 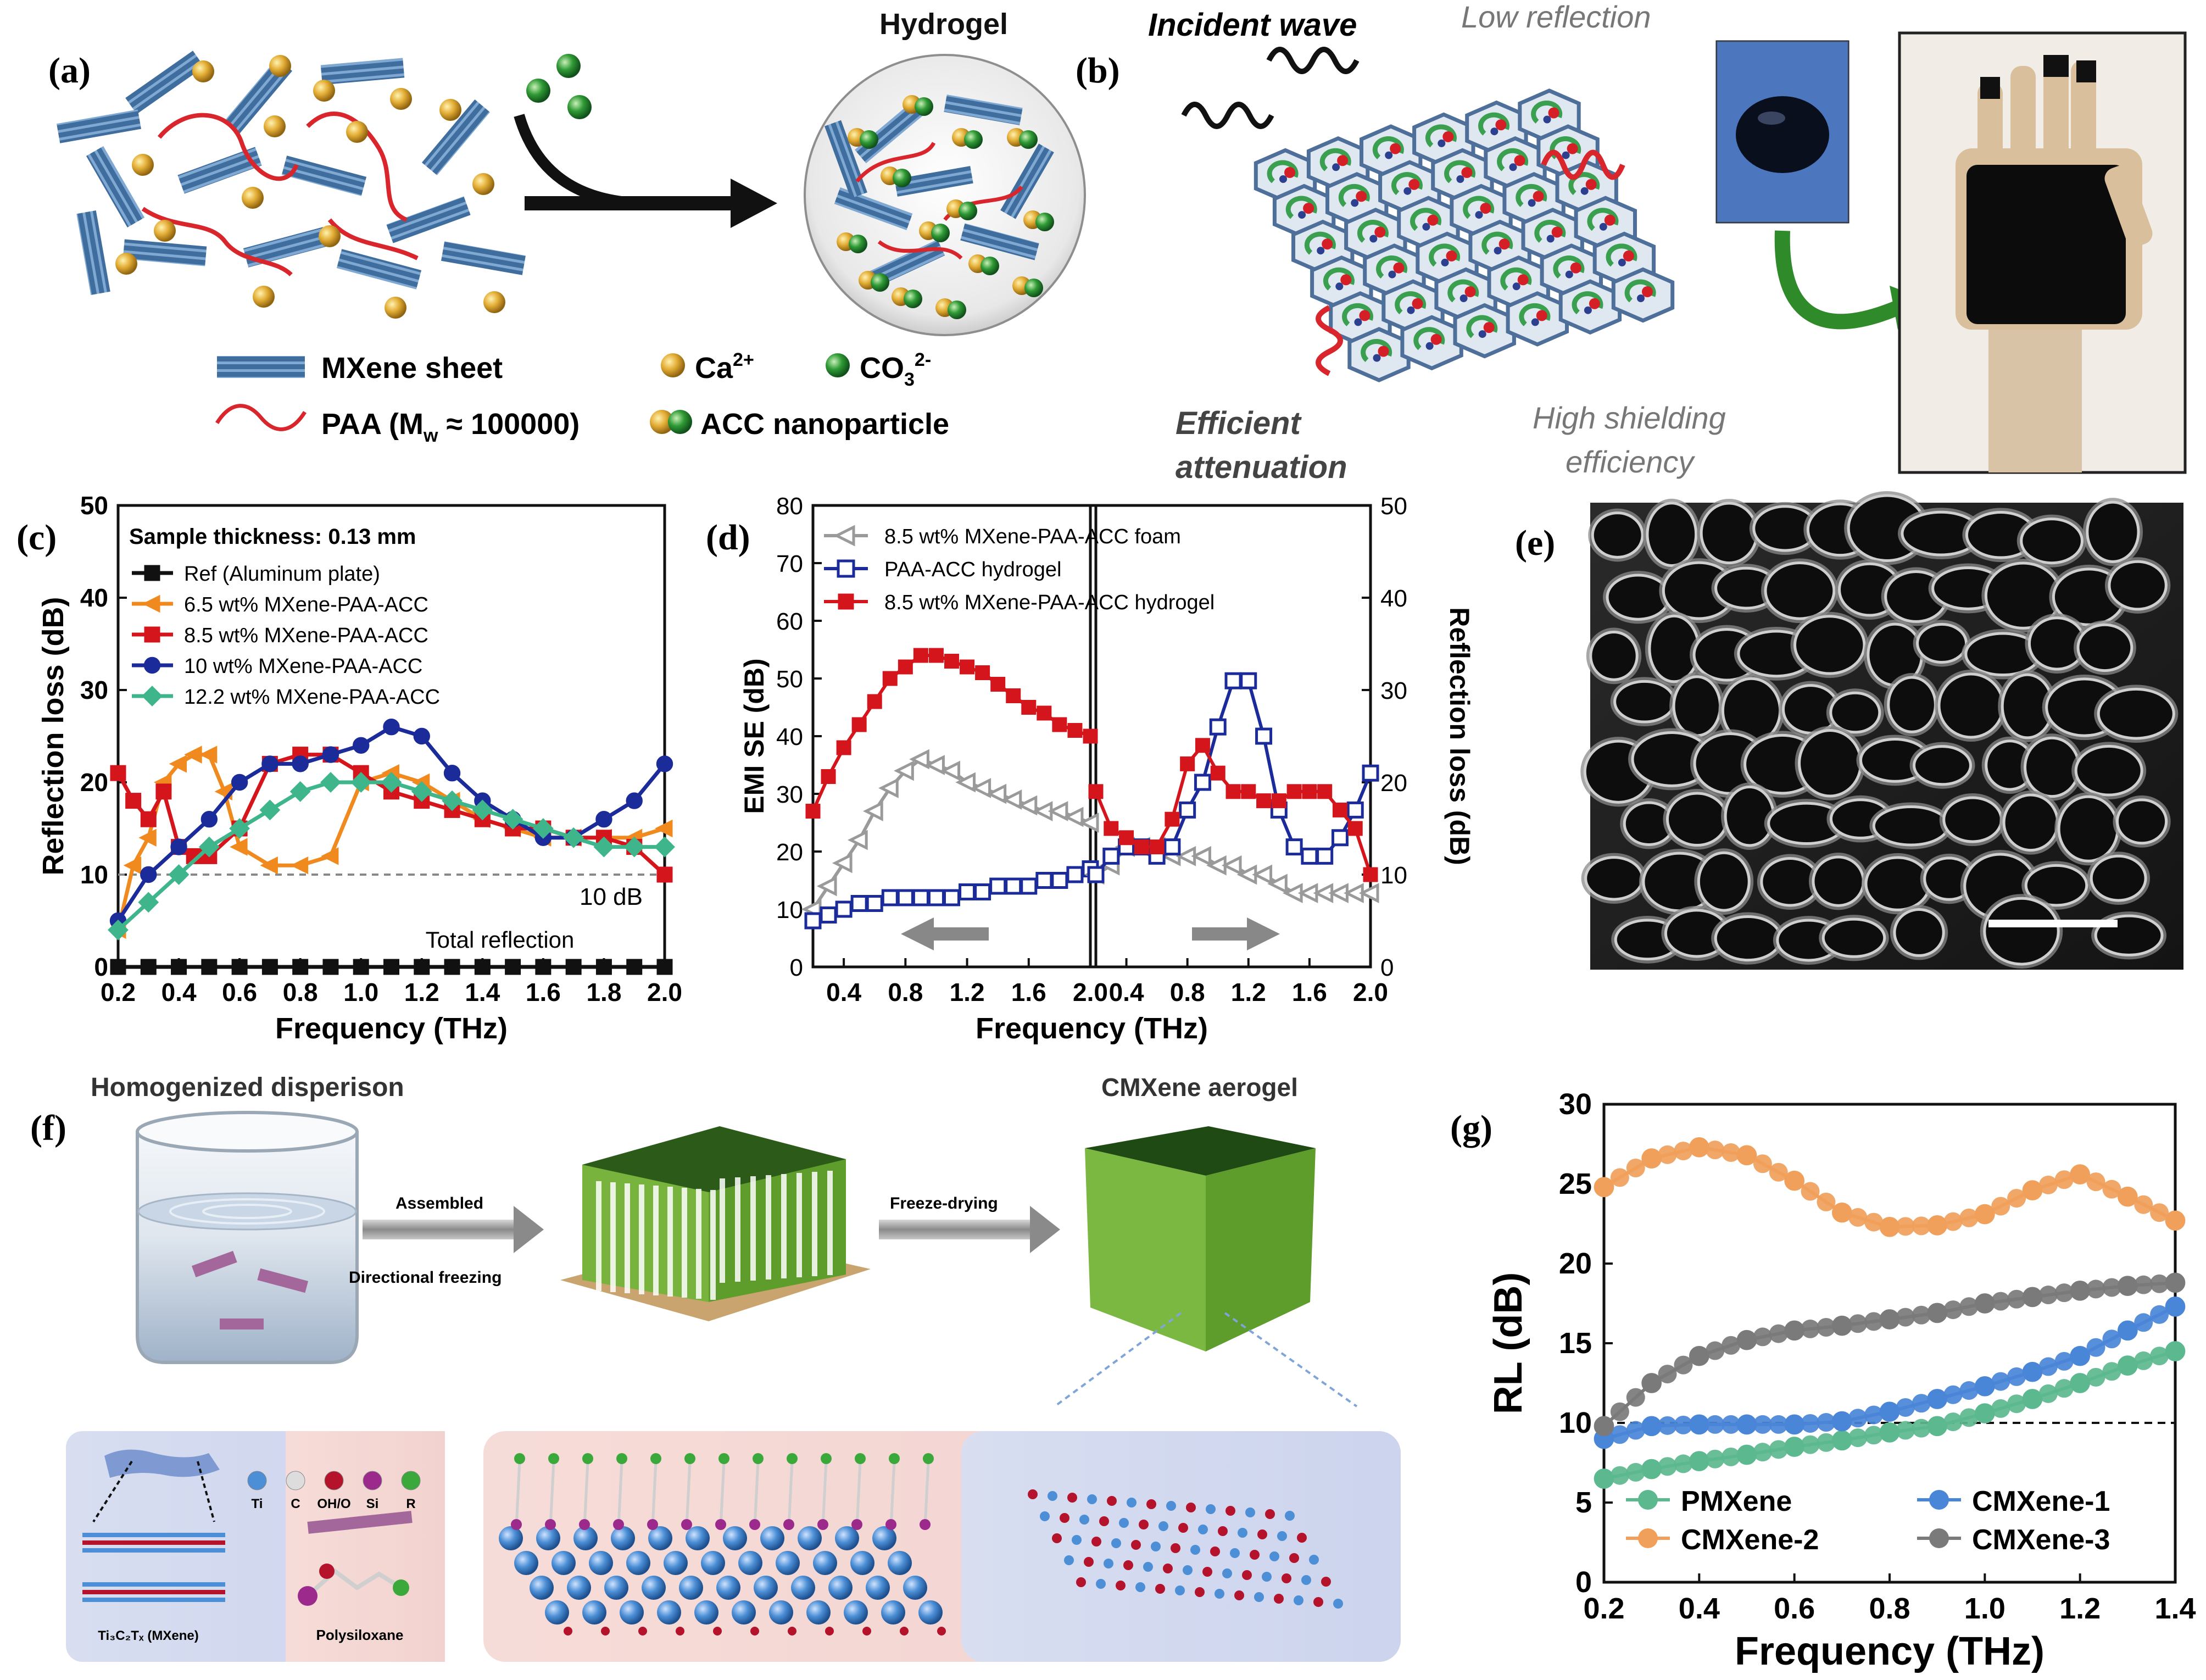 I want to click on legend-marker, so click(x=151, y=603).